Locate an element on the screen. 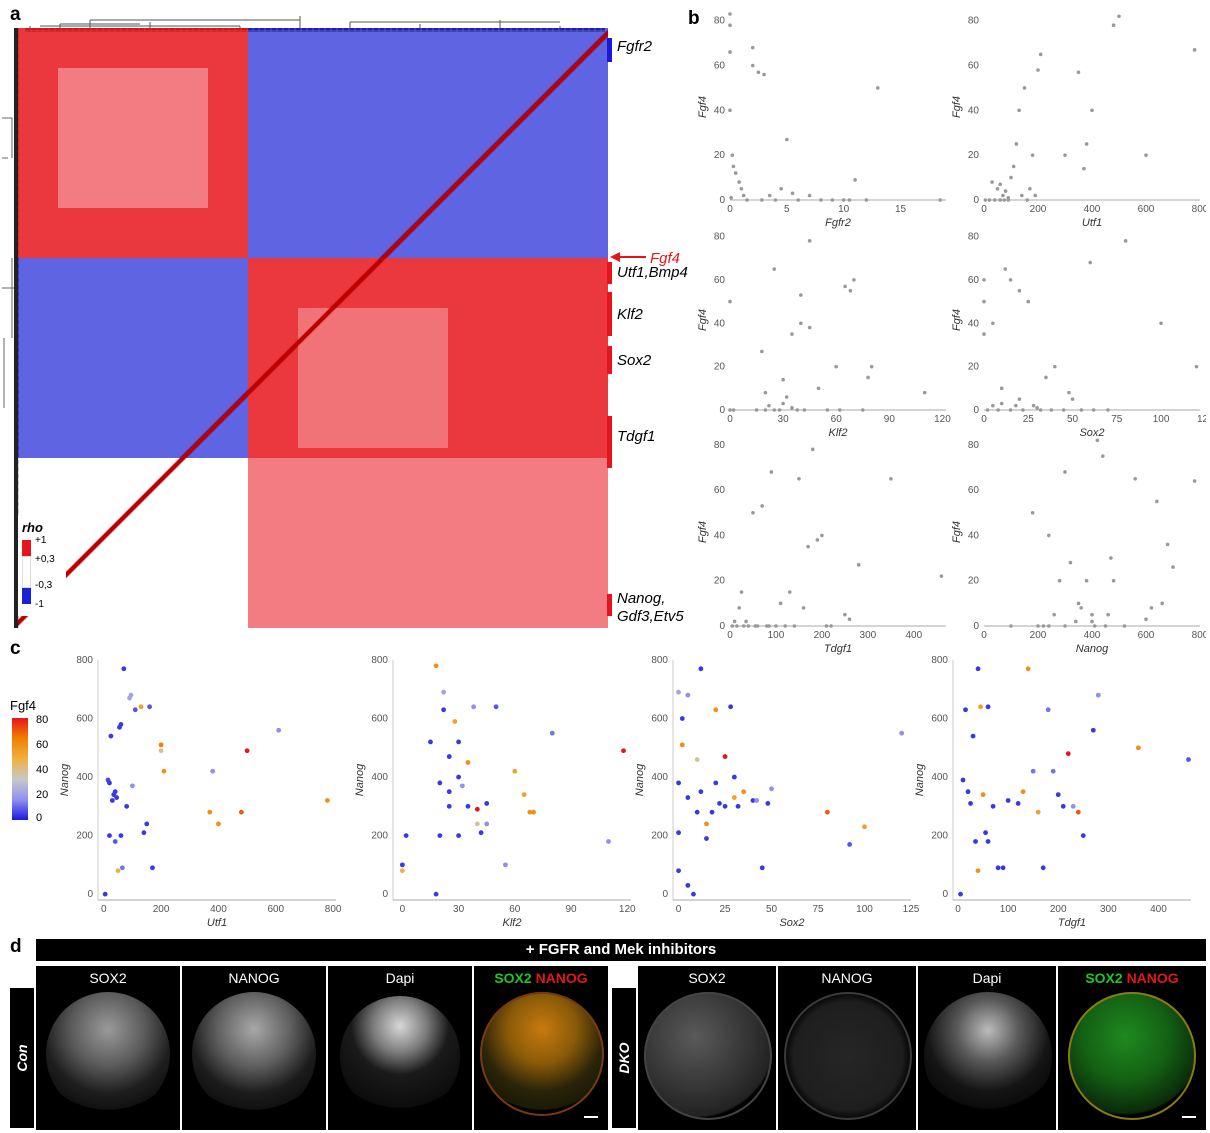 Image resolution: width=1210 pixels, height=1133 pixels. colorbar-white is located at coordinates (26, 572).